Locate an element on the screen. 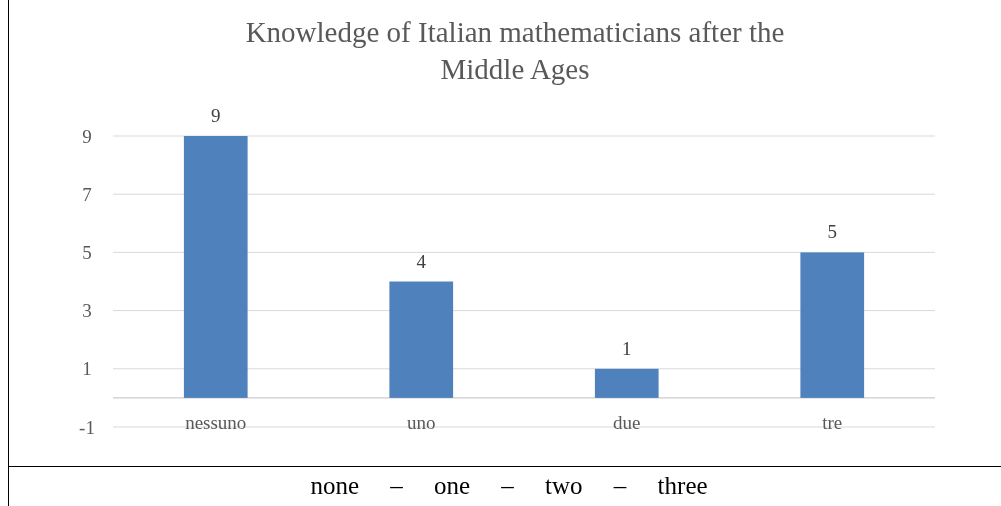 The height and width of the screenshot is (506, 1001). y-tick-label: 7 is located at coordinates (87, 194).